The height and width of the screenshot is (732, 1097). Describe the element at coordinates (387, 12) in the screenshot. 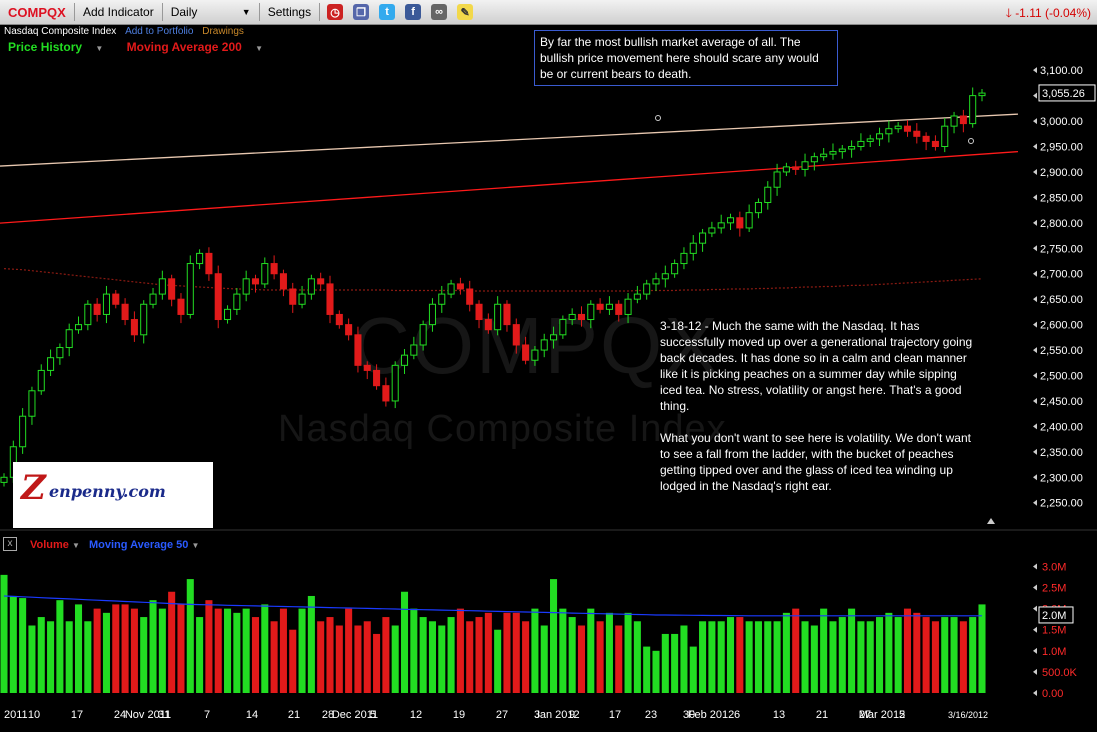

I see `twitter-icon: t` at that location.